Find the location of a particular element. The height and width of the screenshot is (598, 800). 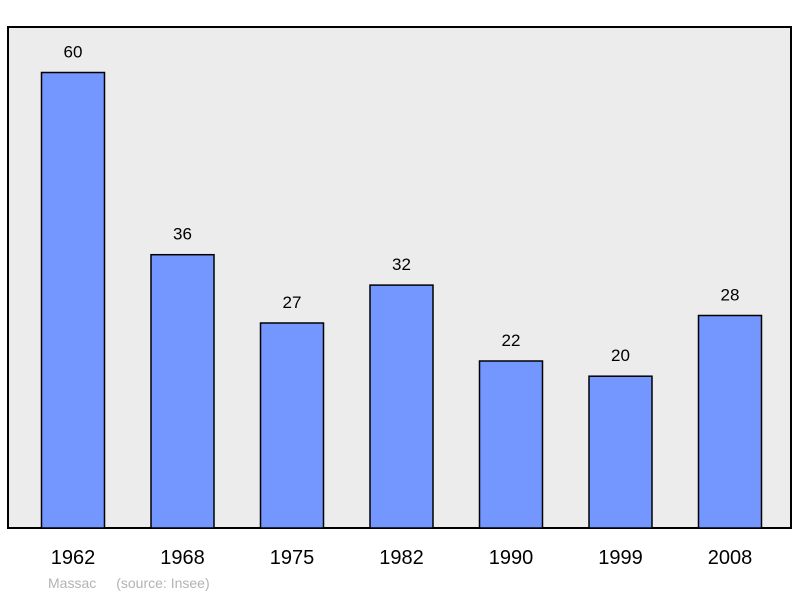

value-label-1962: 60 is located at coordinates (73, 52).